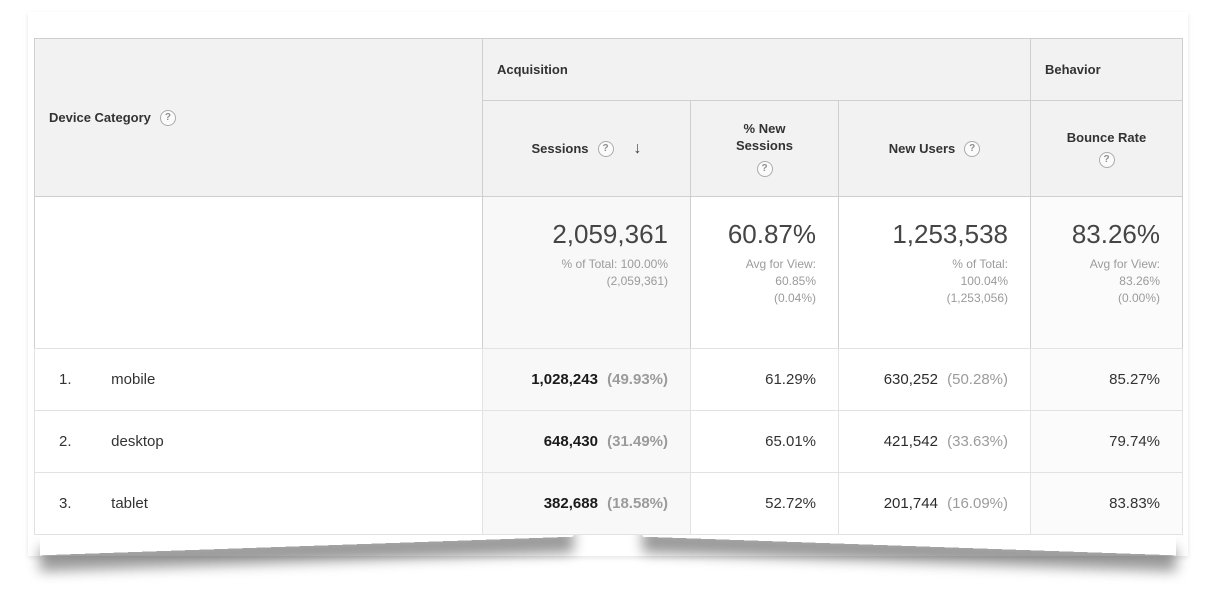 Image resolution: width=1216 pixels, height=606 pixels. What do you see at coordinates (610, 234) in the screenshot?
I see `totals-sessions-value: 2,059,361` at bounding box center [610, 234].